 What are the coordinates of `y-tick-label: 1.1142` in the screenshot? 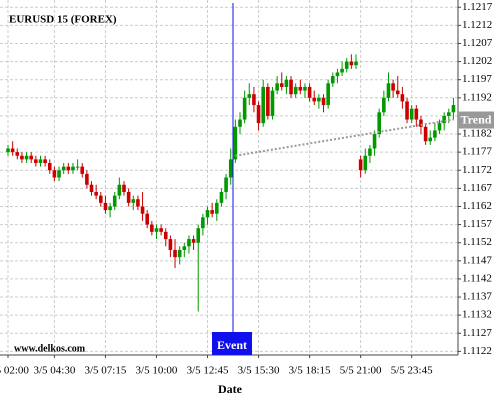 It's located at (477, 278).